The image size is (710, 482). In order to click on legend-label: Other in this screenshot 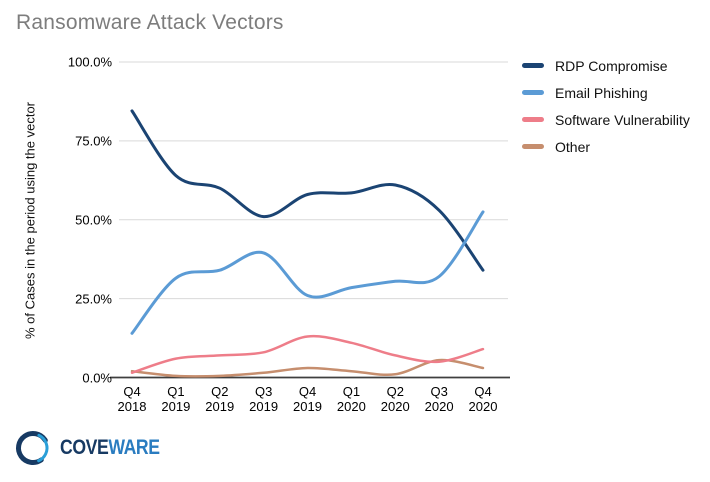, I will do `click(573, 146)`.